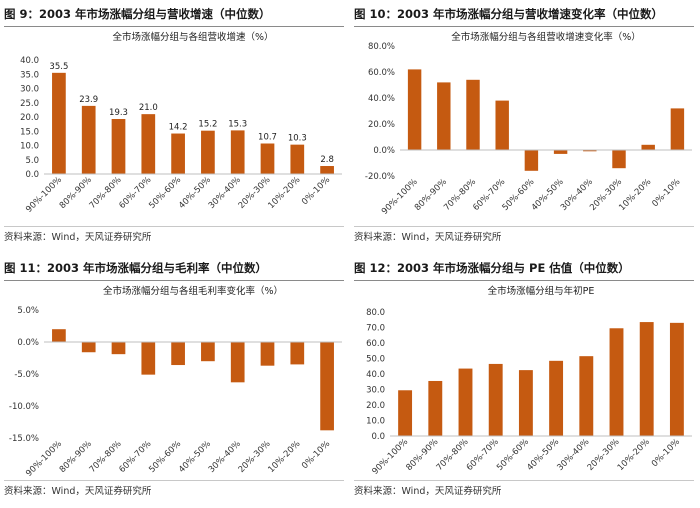 The image size is (700, 508). What do you see at coordinates (380, 177) in the screenshot?
I see `y-tick-label: -20.0%` at bounding box center [380, 177].